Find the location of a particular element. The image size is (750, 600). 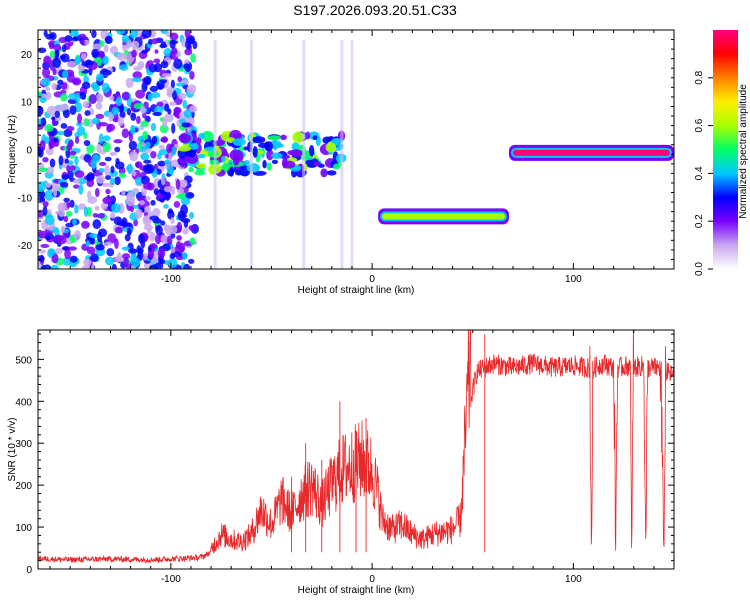

y-tick-label: 400 is located at coordinates (23, 402).